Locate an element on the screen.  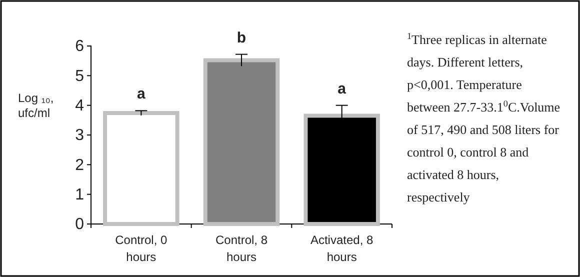
y-tick-label: 1 is located at coordinates (79, 195).